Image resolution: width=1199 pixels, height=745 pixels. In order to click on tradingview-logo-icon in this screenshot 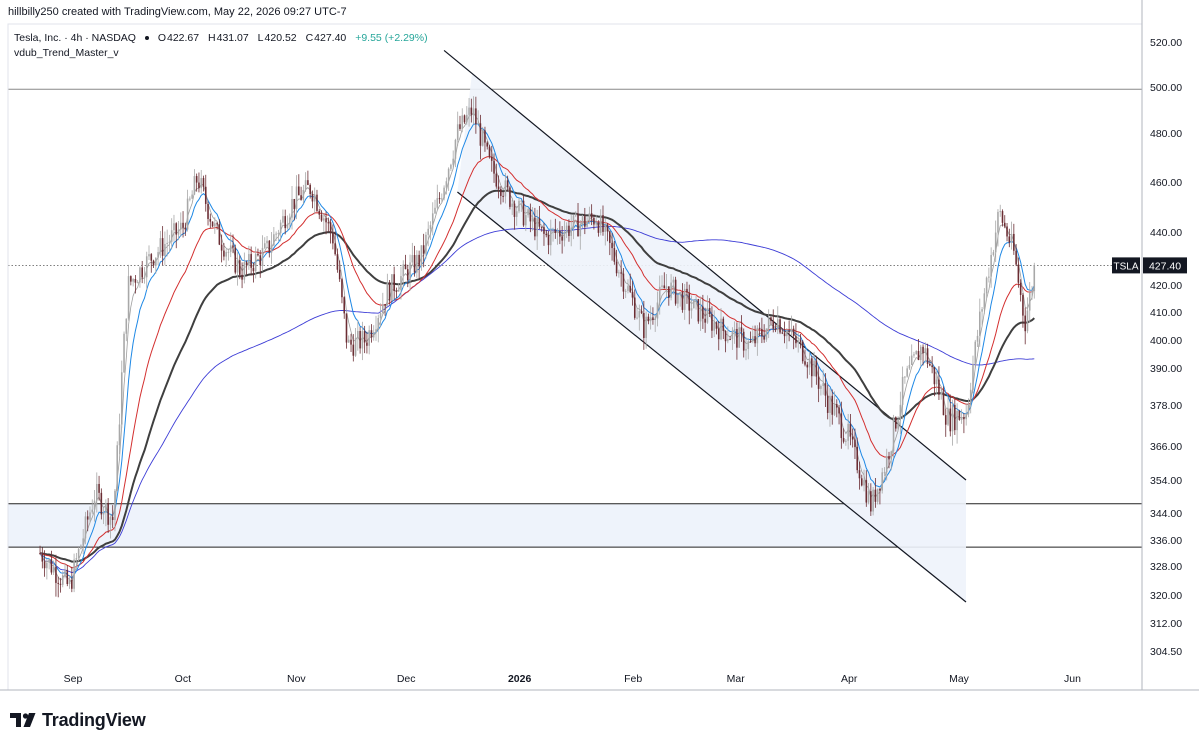, I will do `click(23, 720)`.